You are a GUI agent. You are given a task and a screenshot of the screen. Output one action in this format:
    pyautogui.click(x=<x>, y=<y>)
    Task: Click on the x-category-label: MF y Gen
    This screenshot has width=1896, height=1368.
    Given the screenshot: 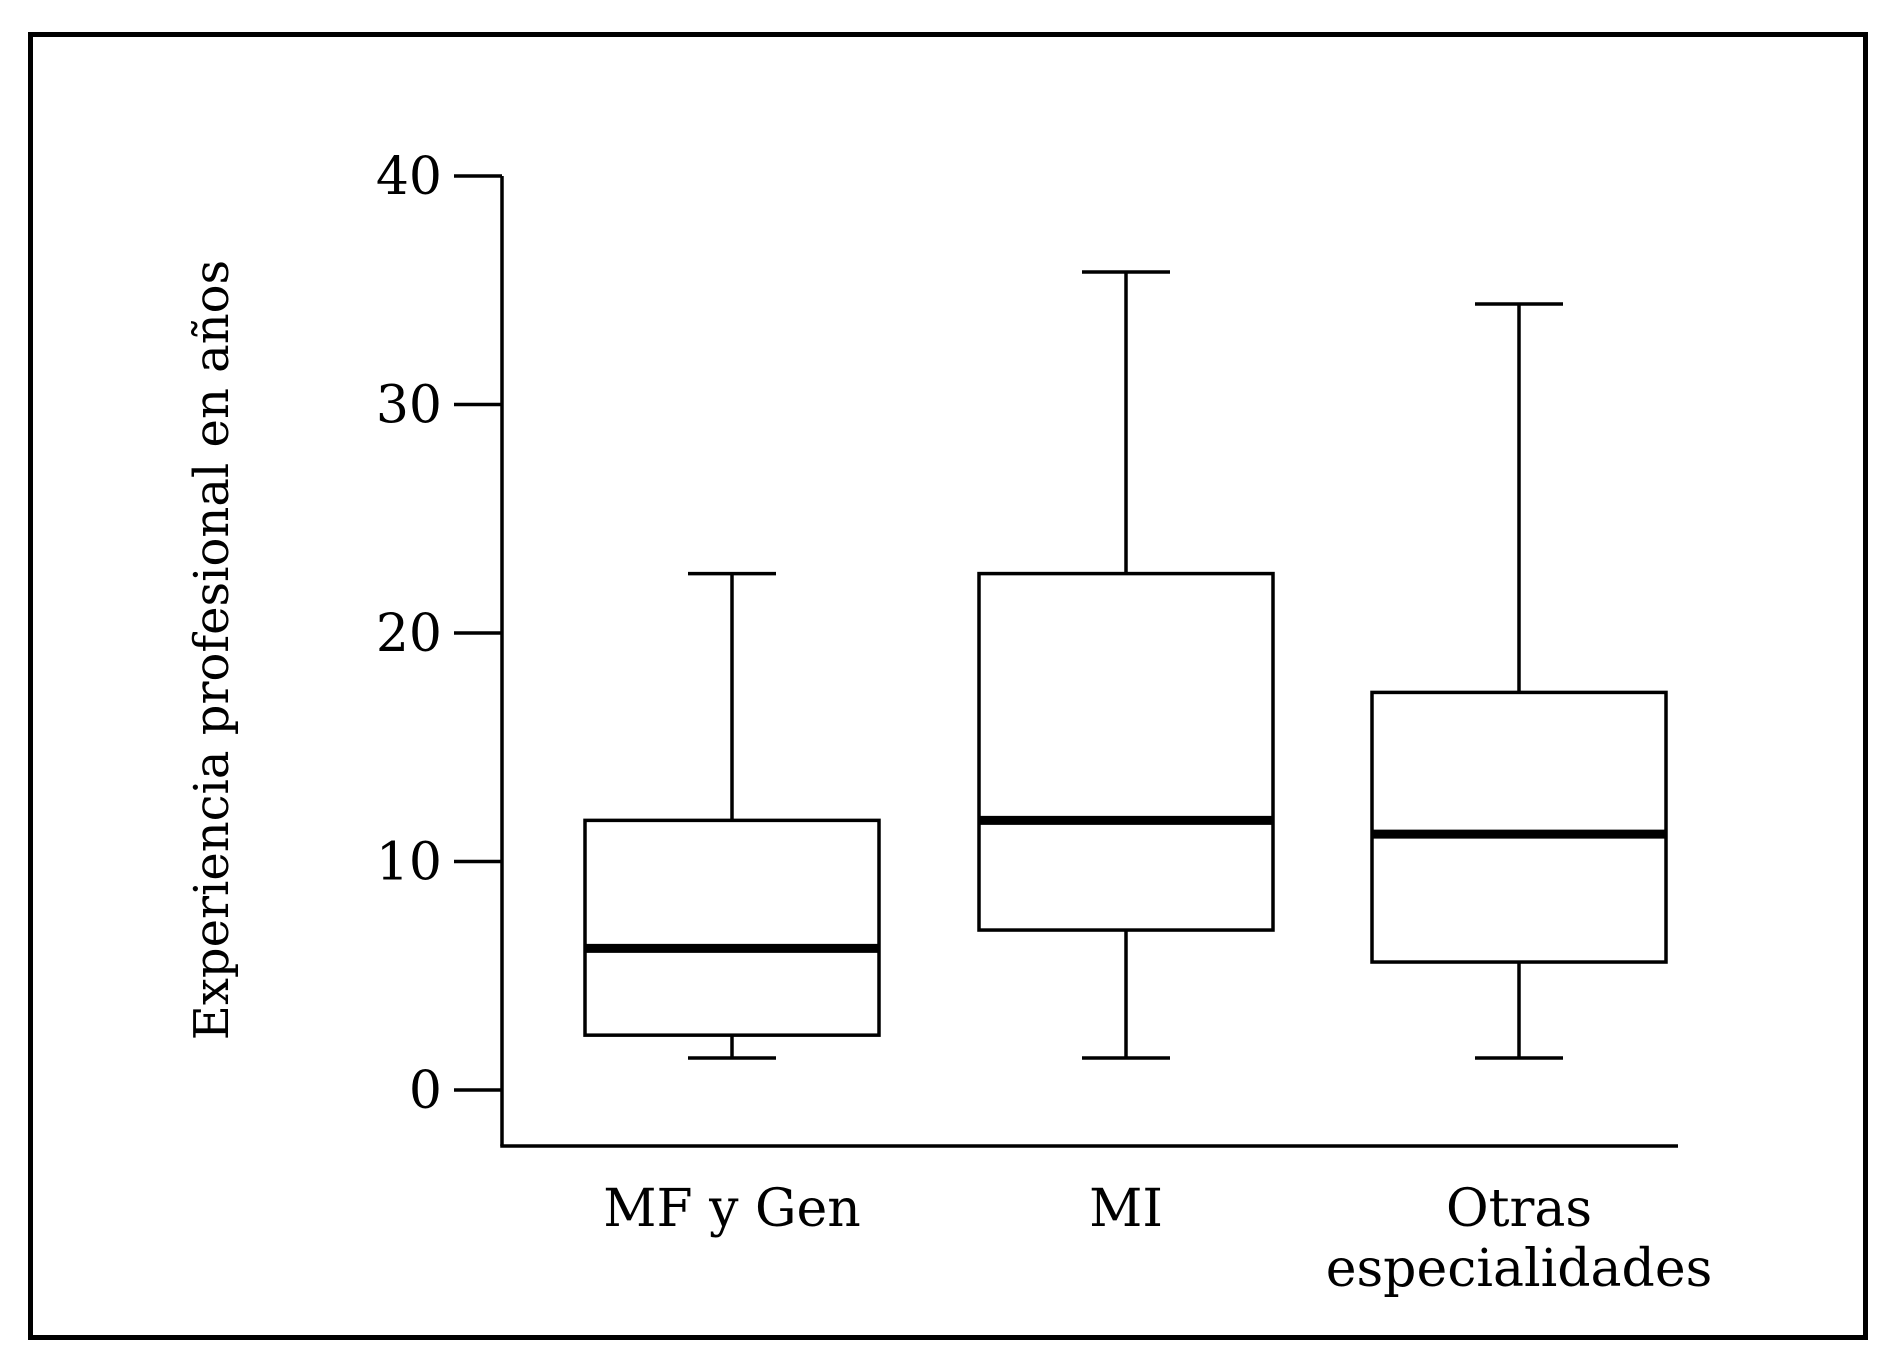 What is the action you would take?
    pyautogui.click(x=732, y=1209)
    